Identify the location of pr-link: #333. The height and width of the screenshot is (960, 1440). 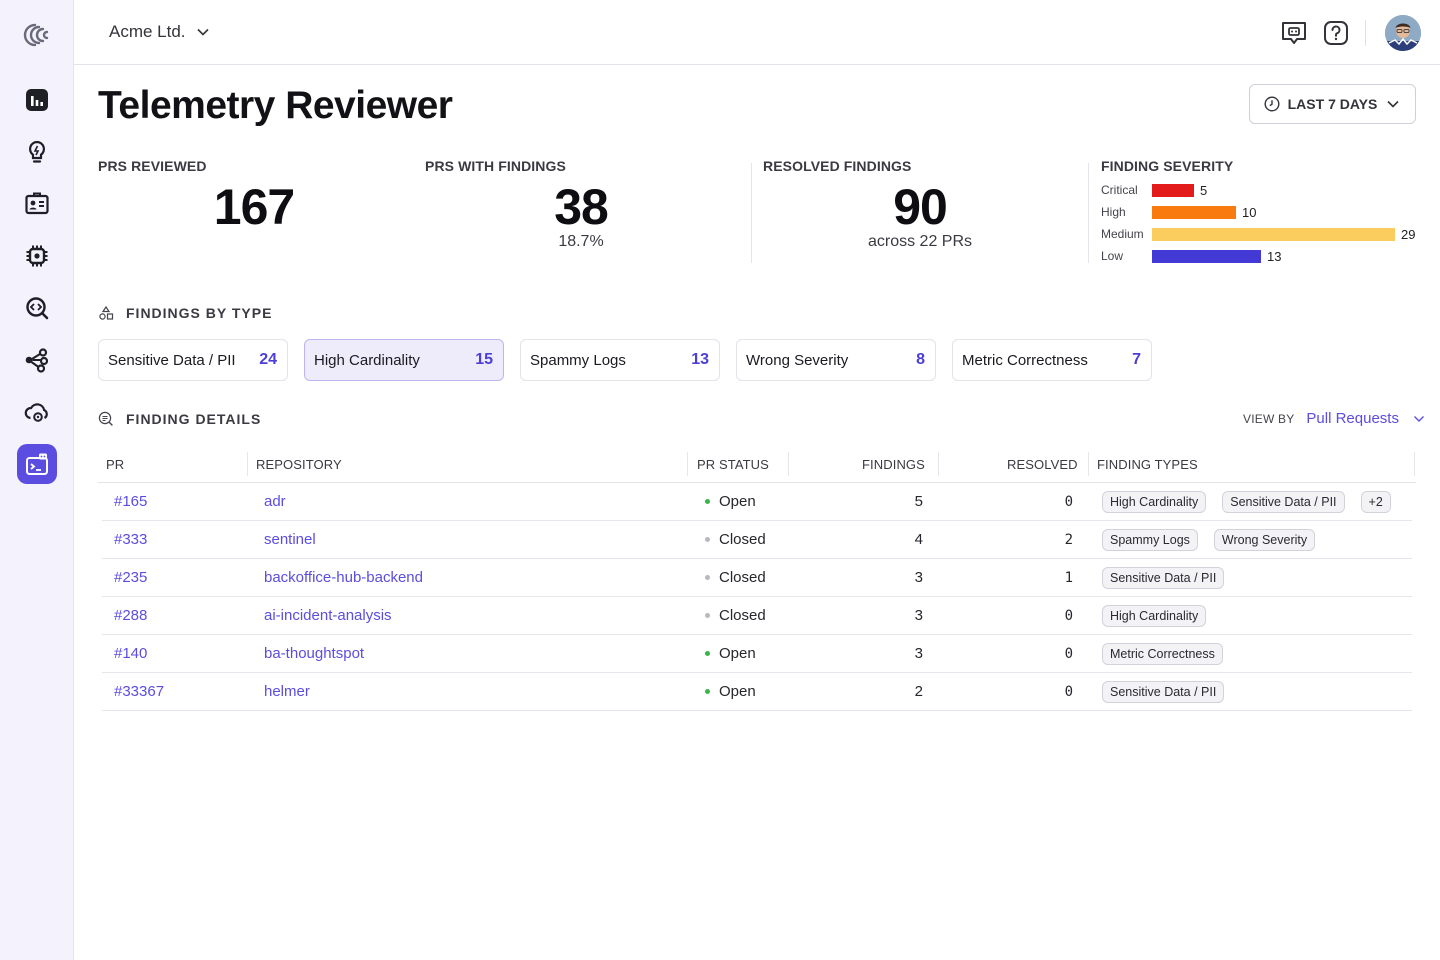
(131, 539).